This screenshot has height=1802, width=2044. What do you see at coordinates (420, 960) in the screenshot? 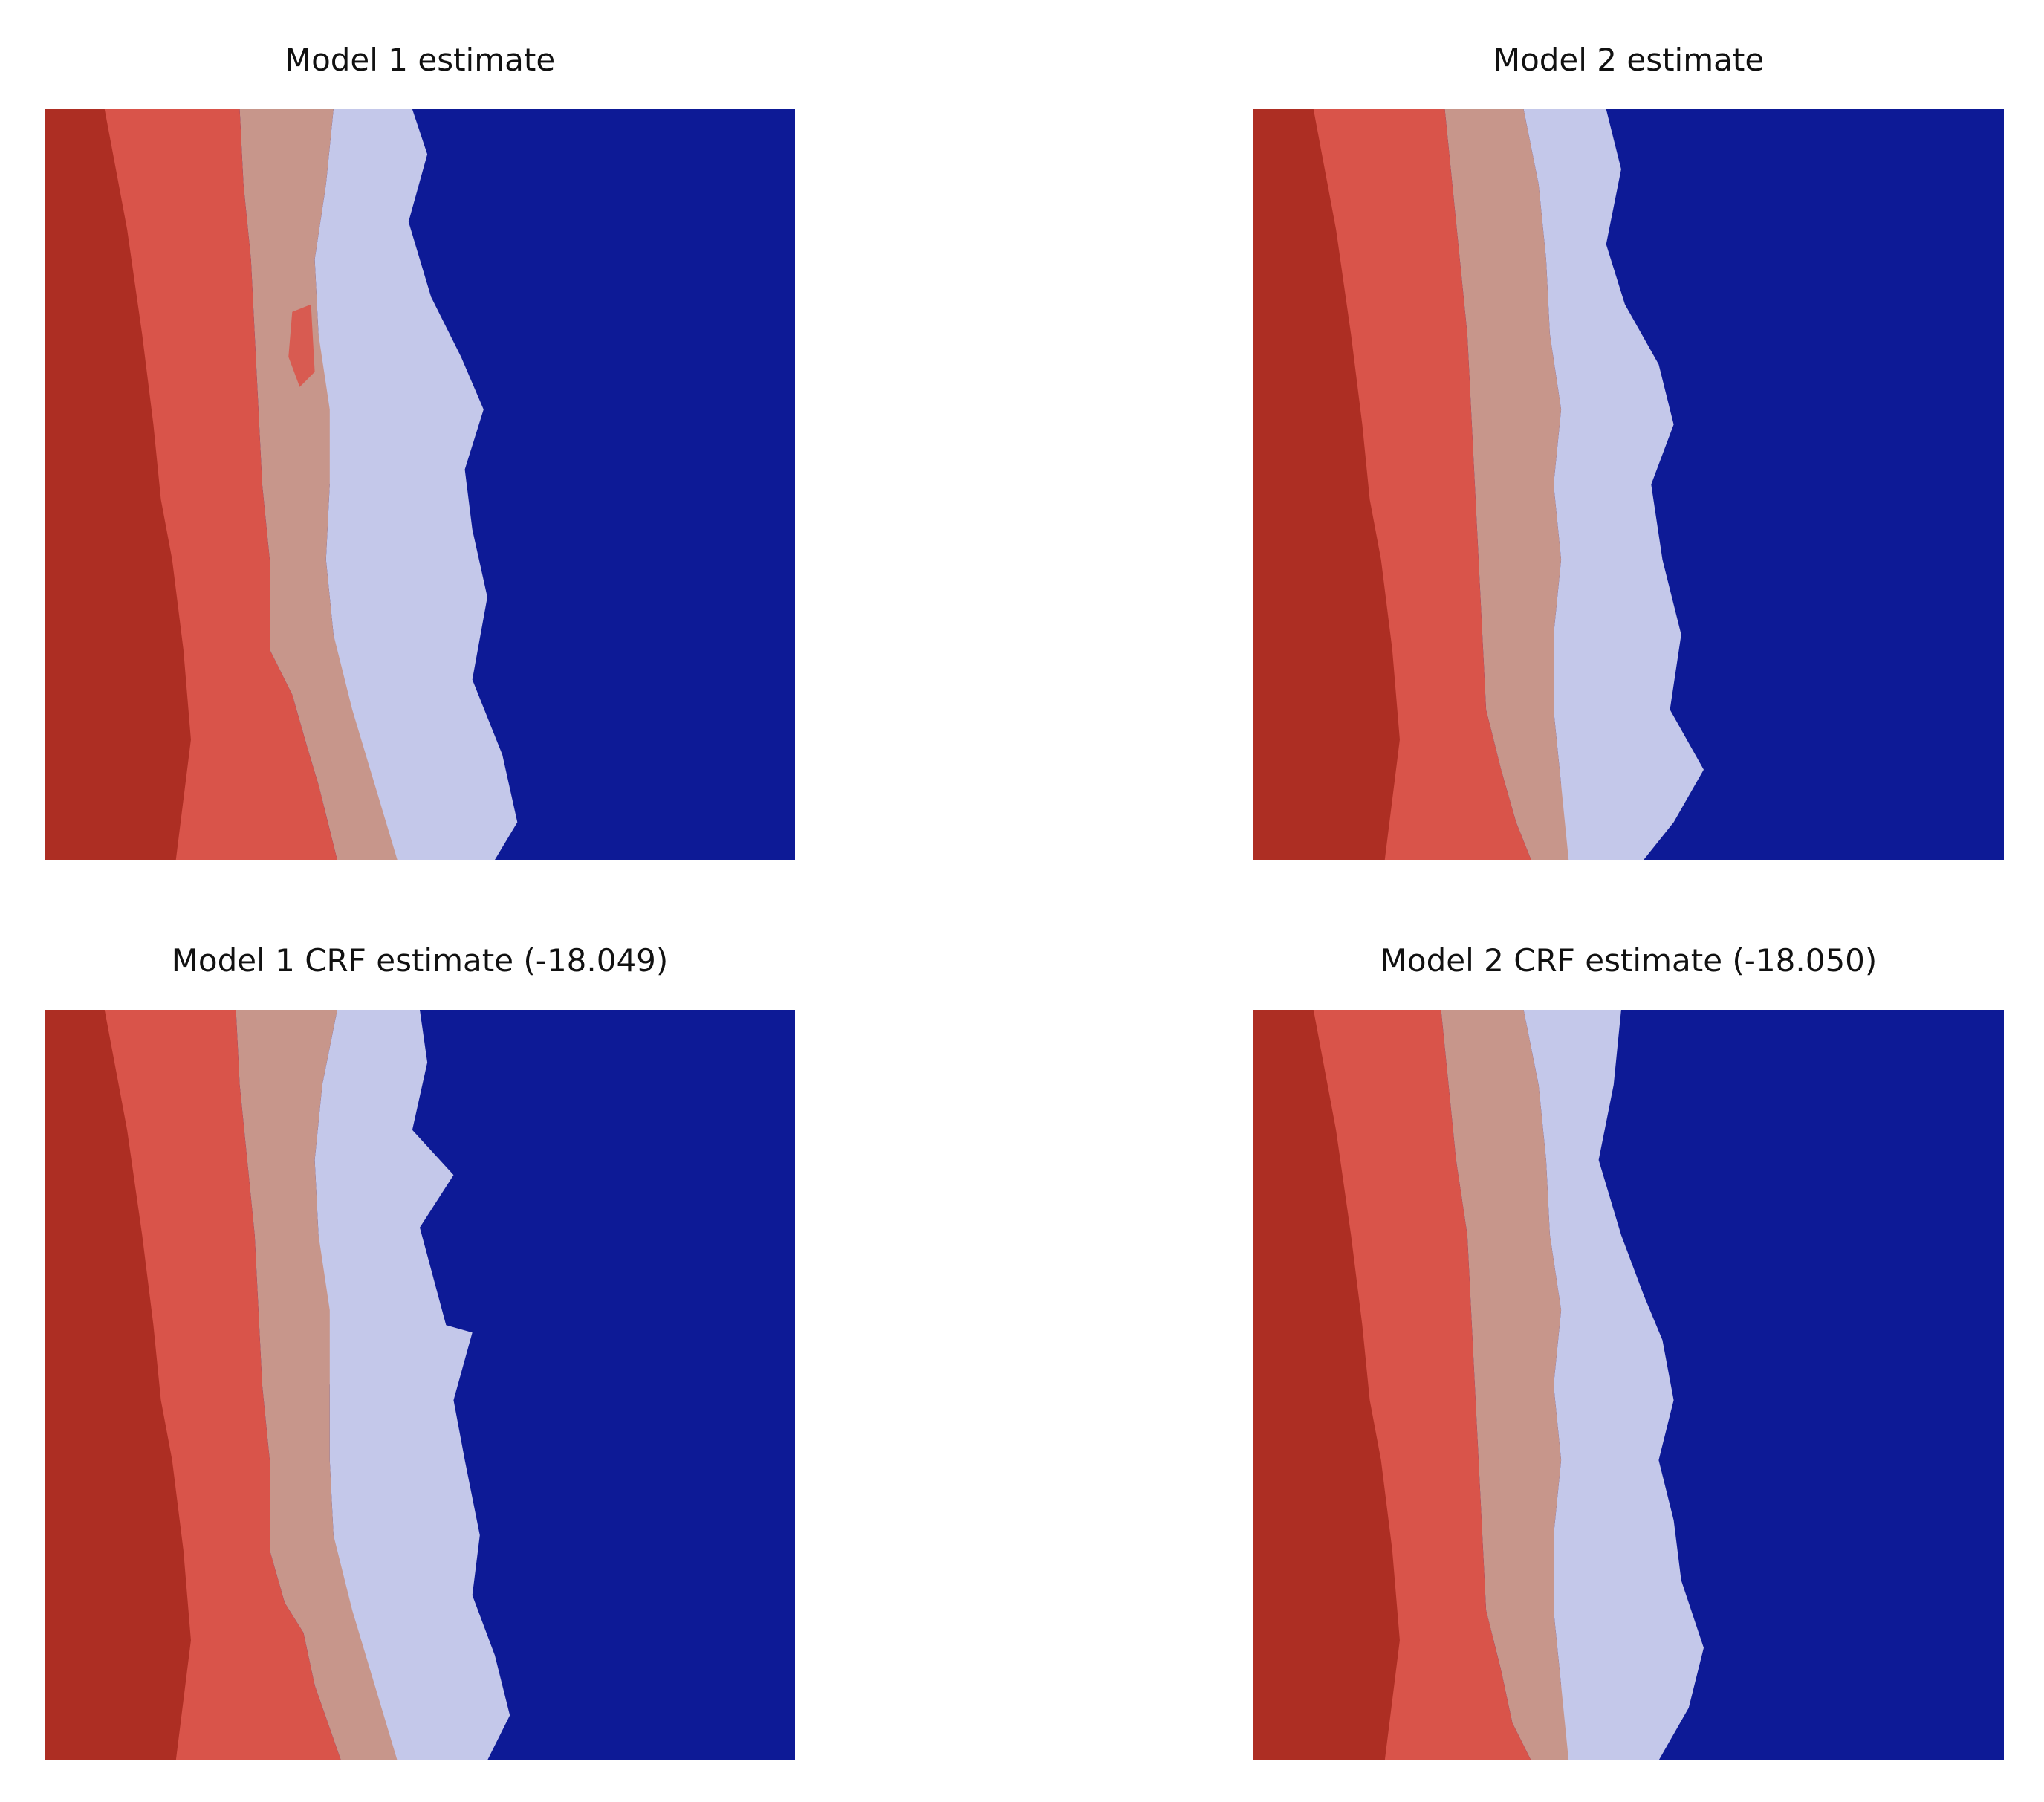
I see `panel-title-model-1-crf: Model 1 CRF estimate (-18.049)` at bounding box center [420, 960].